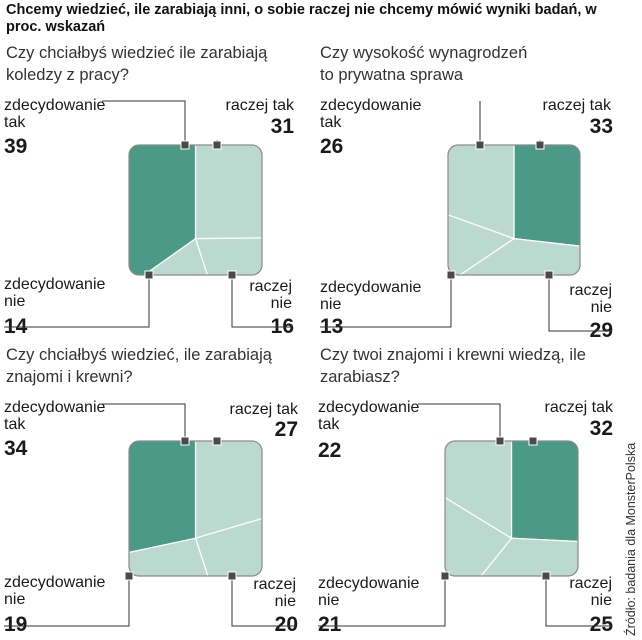 This screenshot has width=642, height=640. I want to click on chart-4-leader-raczej-nie, so click(578, 601).